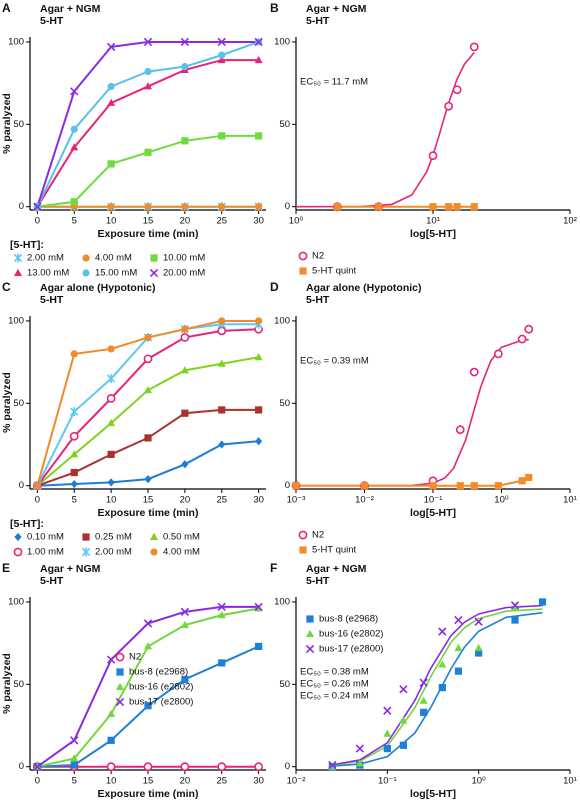  What do you see at coordinates (334, 550) in the screenshot?
I see `legend-label: 5-HT quint` at bounding box center [334, 550].